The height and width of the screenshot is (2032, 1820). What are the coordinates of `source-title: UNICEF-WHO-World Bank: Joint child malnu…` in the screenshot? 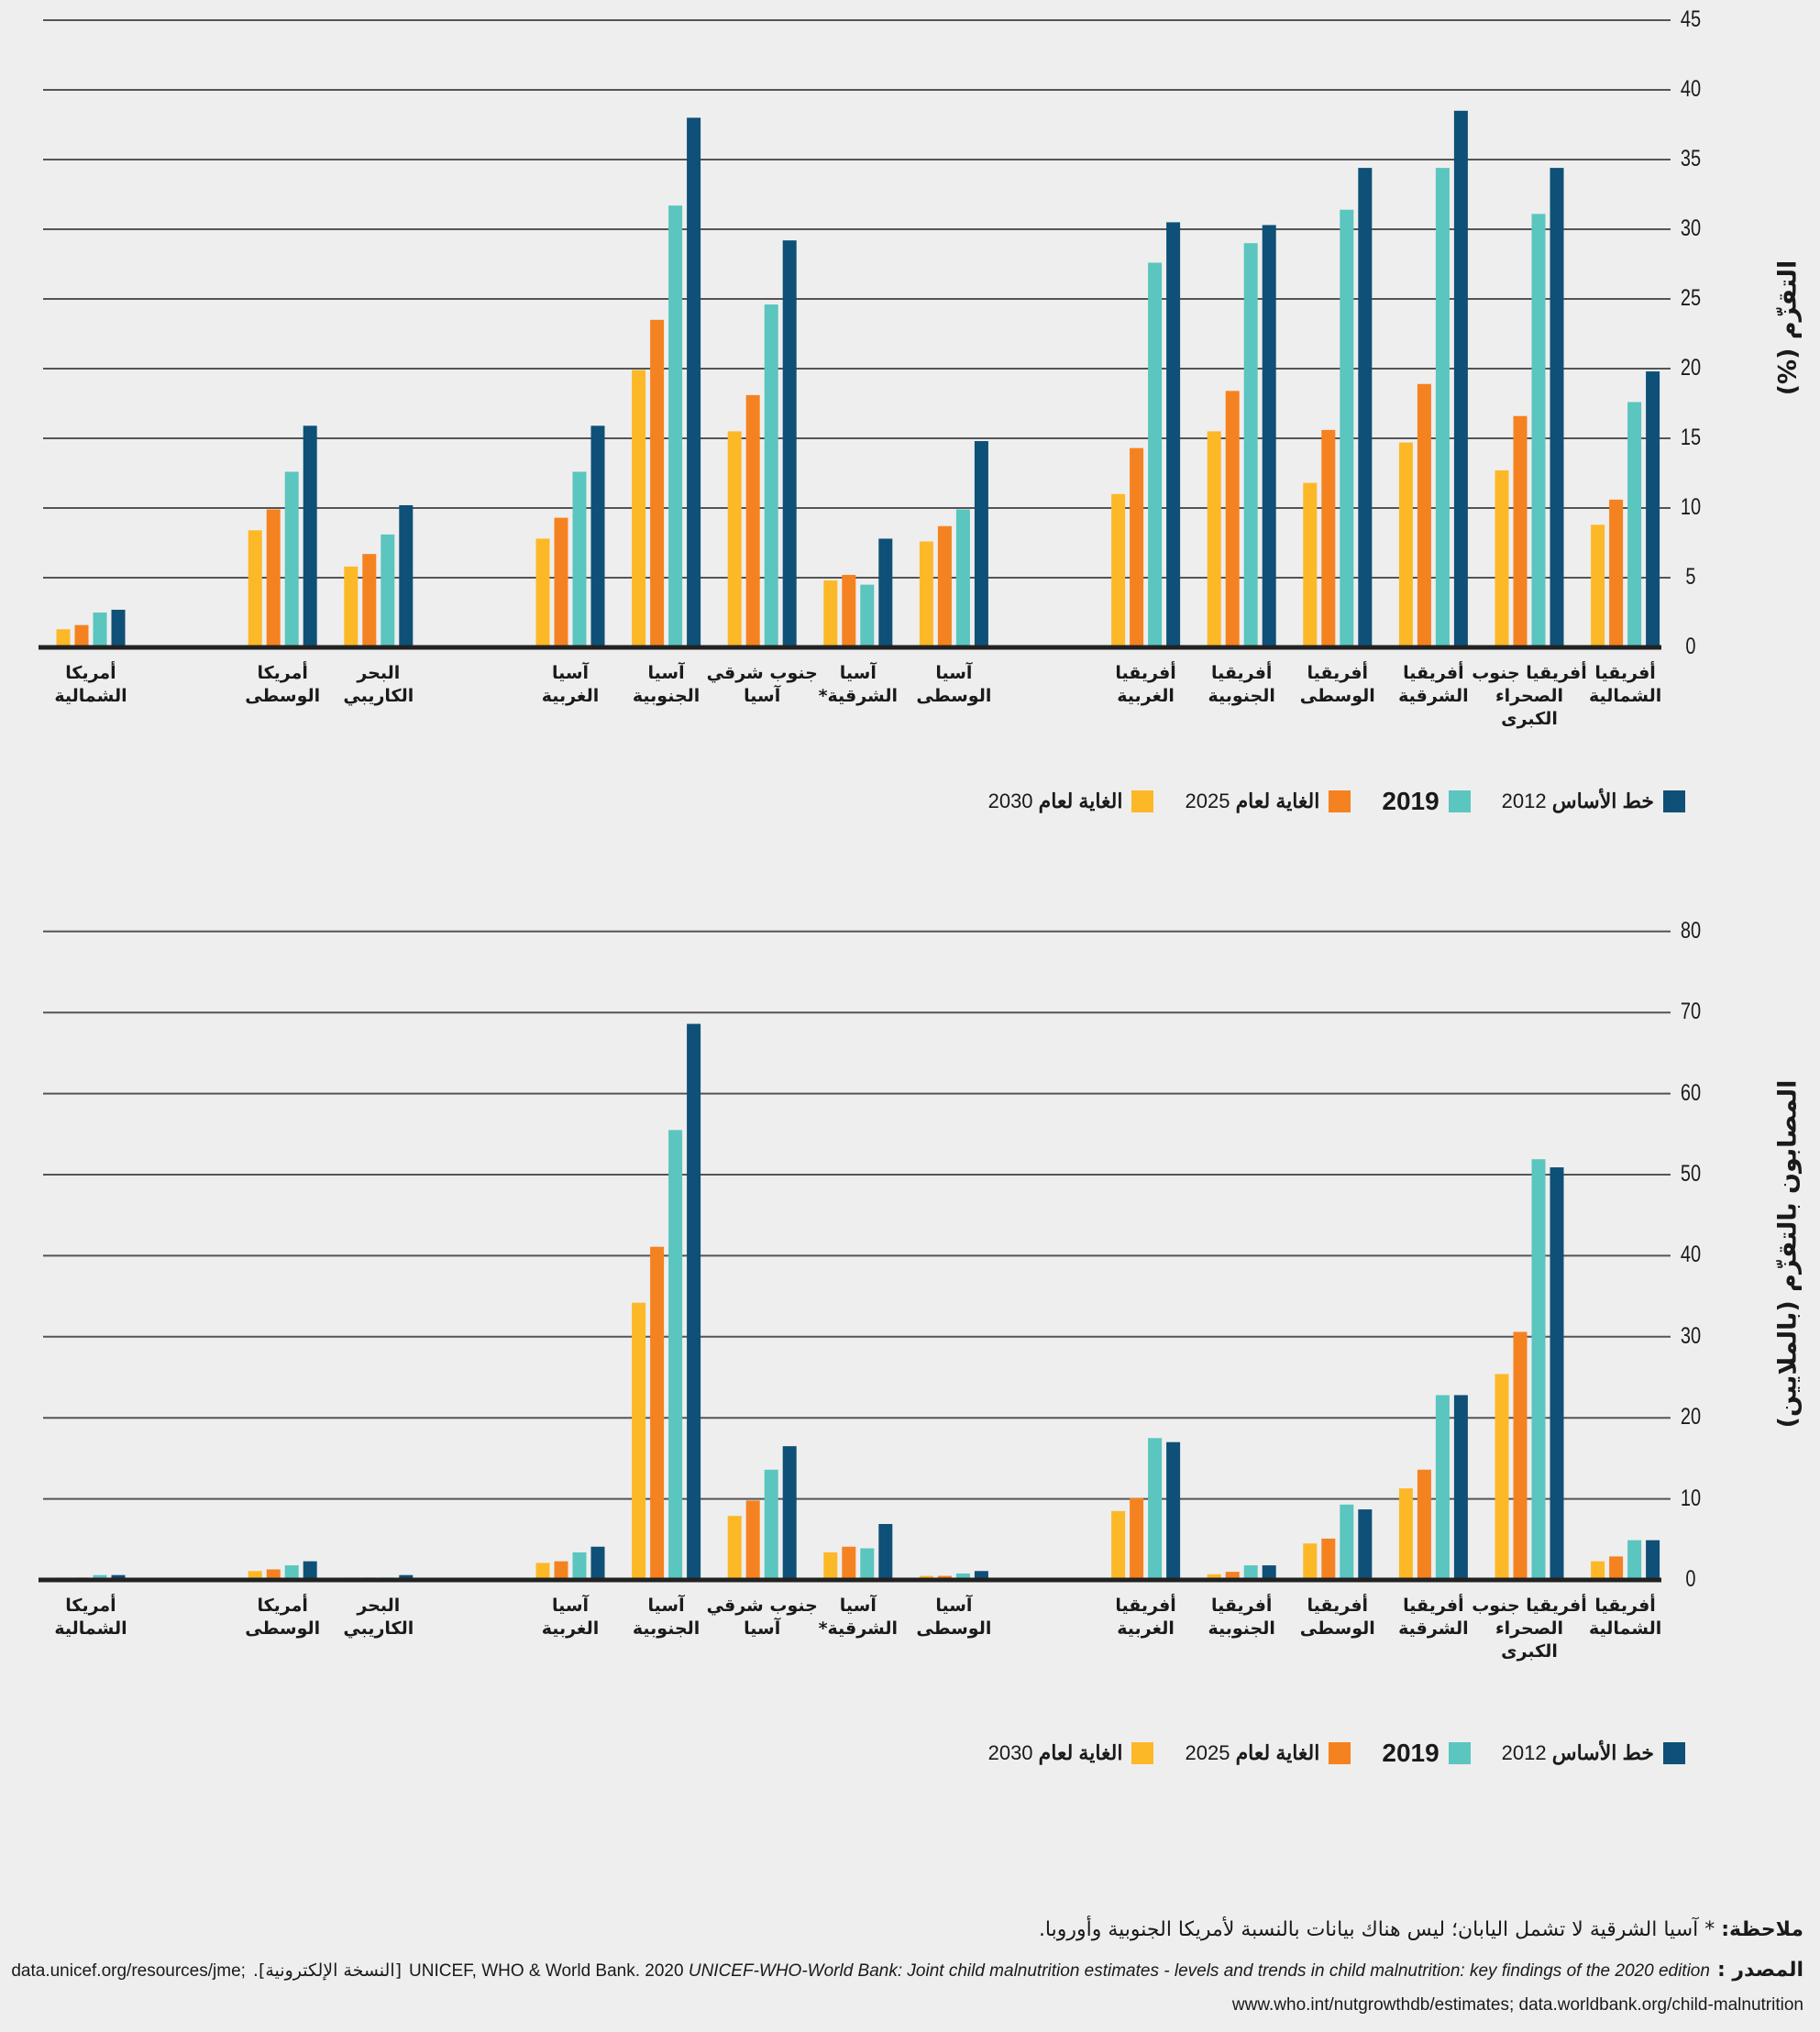 It's located at (1199, 1971).